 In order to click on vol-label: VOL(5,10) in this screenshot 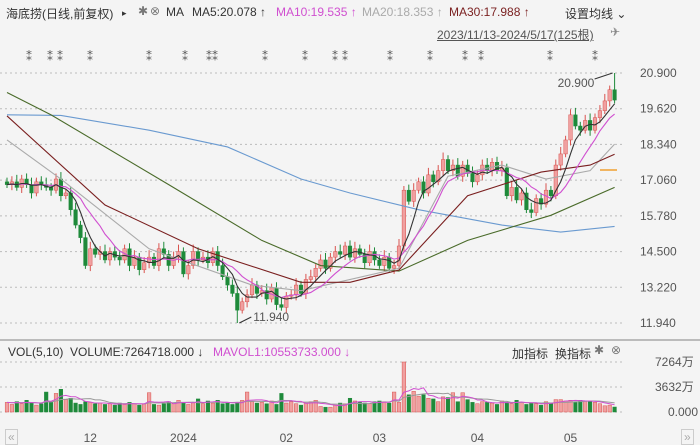, I will do `click(36, 352)`.